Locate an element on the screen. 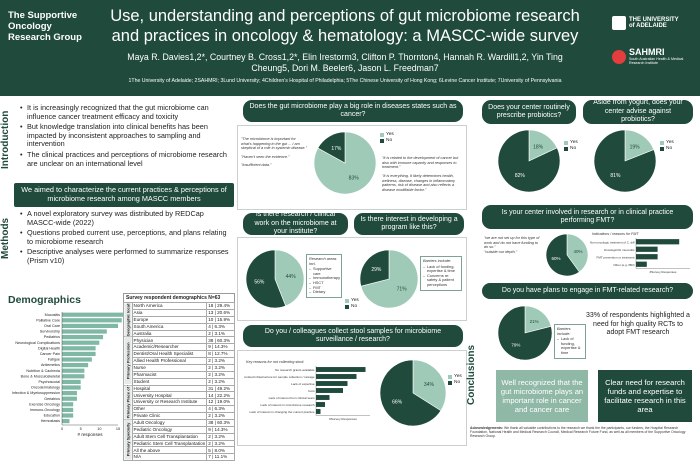  table-group-label: Primary Place of Work is located at coordinates (127, 402).